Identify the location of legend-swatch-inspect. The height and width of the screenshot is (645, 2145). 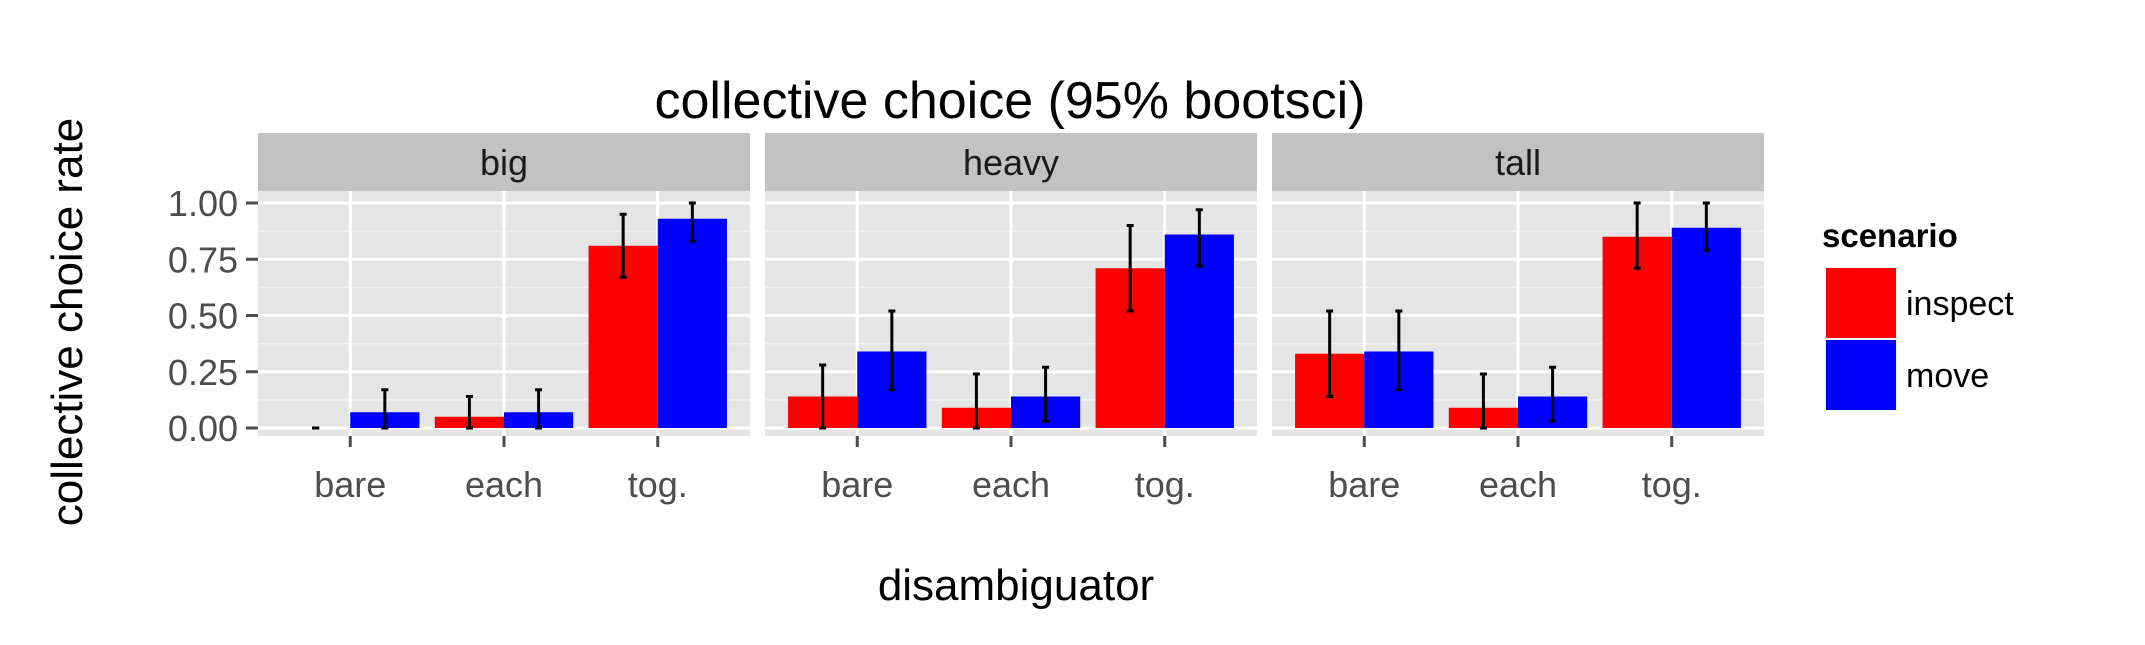
(1861, 303).